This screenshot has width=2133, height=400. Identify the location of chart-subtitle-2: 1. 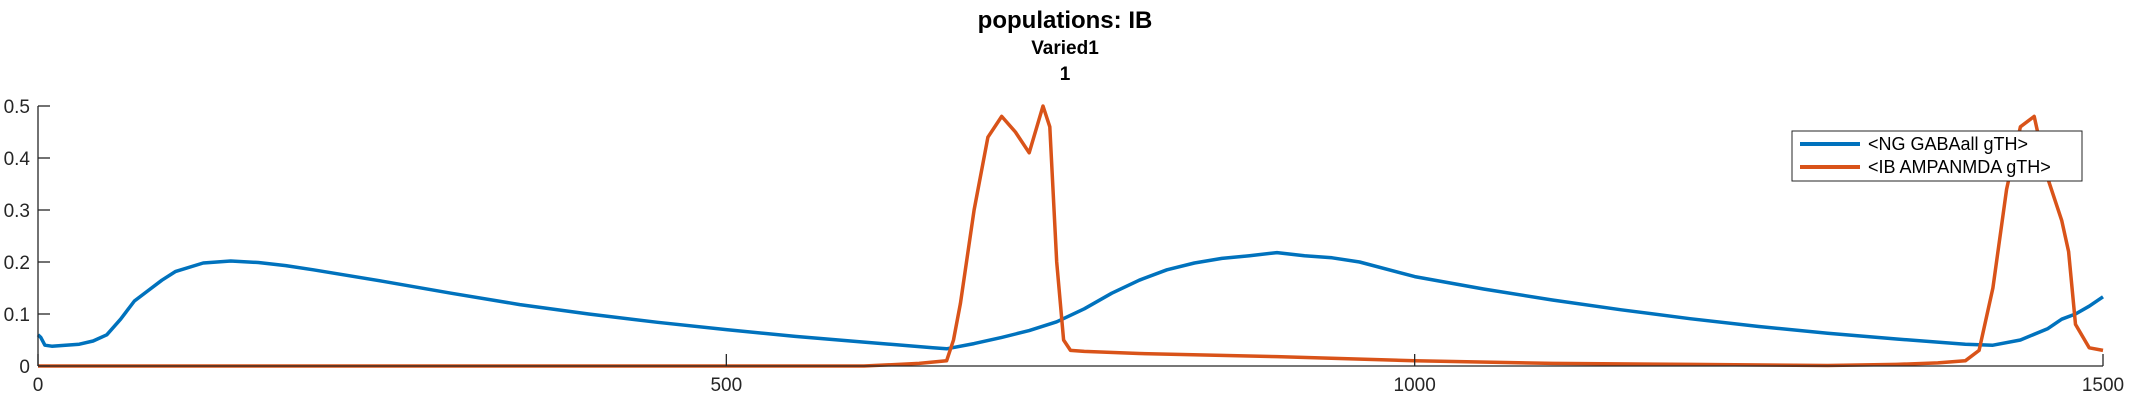
(1065, 74).